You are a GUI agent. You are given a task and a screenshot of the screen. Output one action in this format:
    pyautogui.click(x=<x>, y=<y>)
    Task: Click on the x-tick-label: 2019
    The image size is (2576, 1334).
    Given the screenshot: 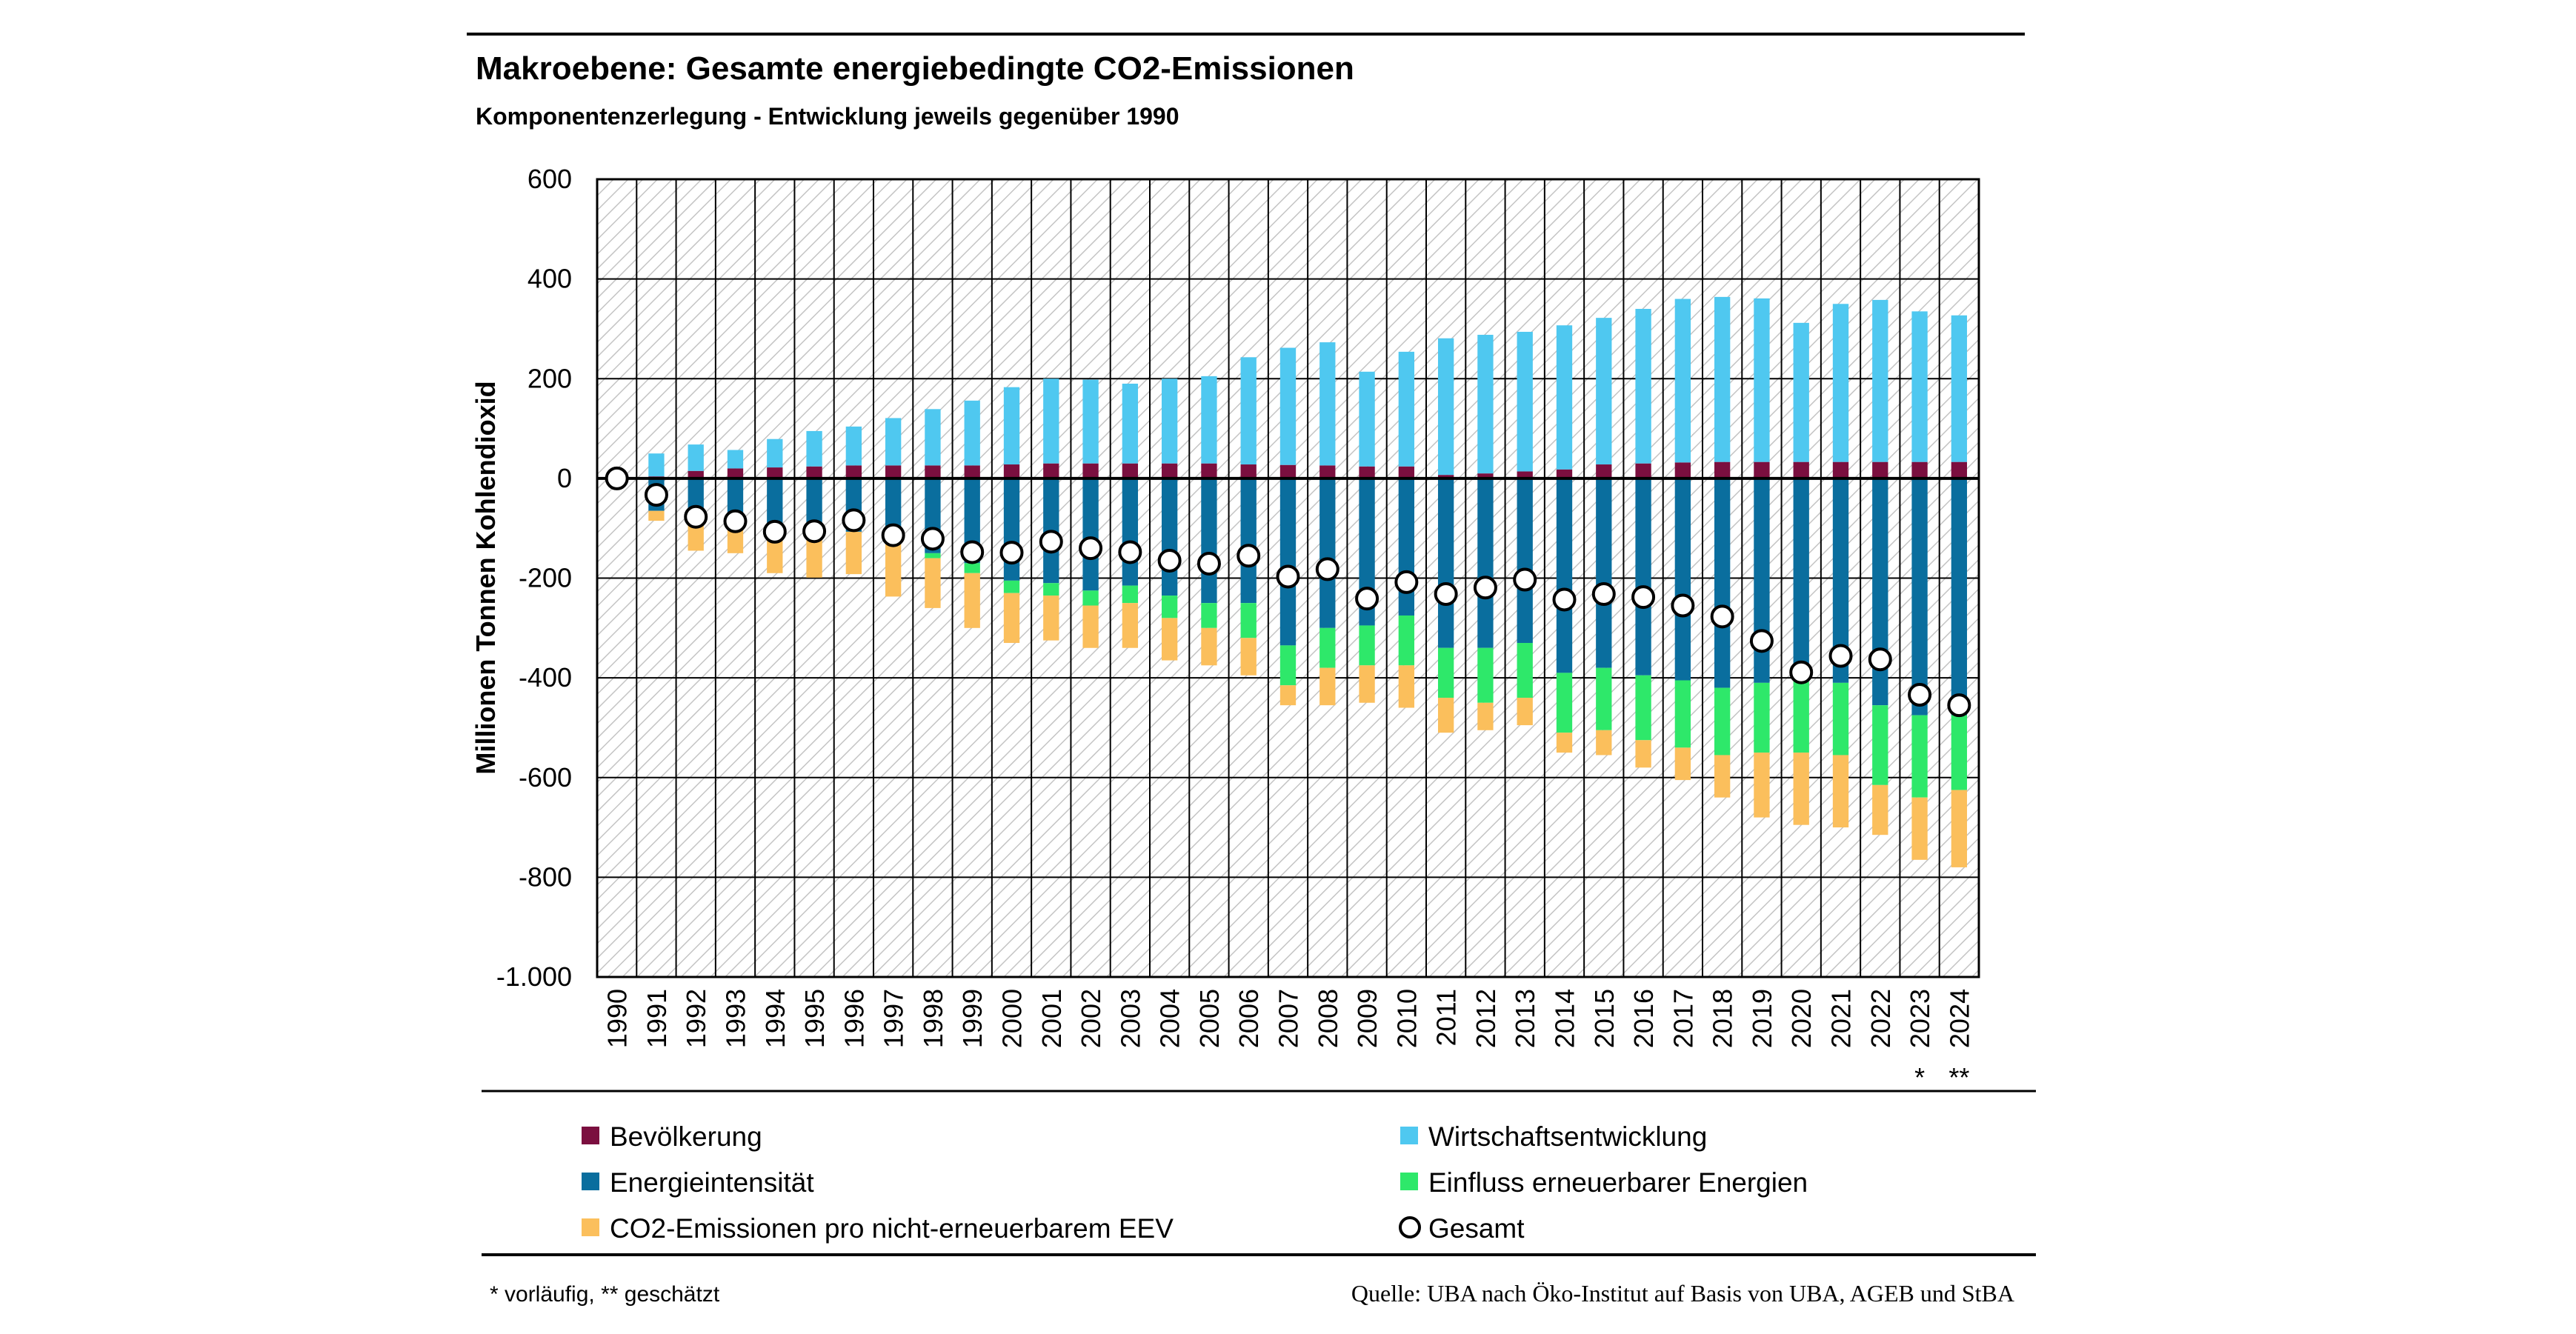 What is the action you would take?
    pyautogui.click(x=1762, y=1019)
    